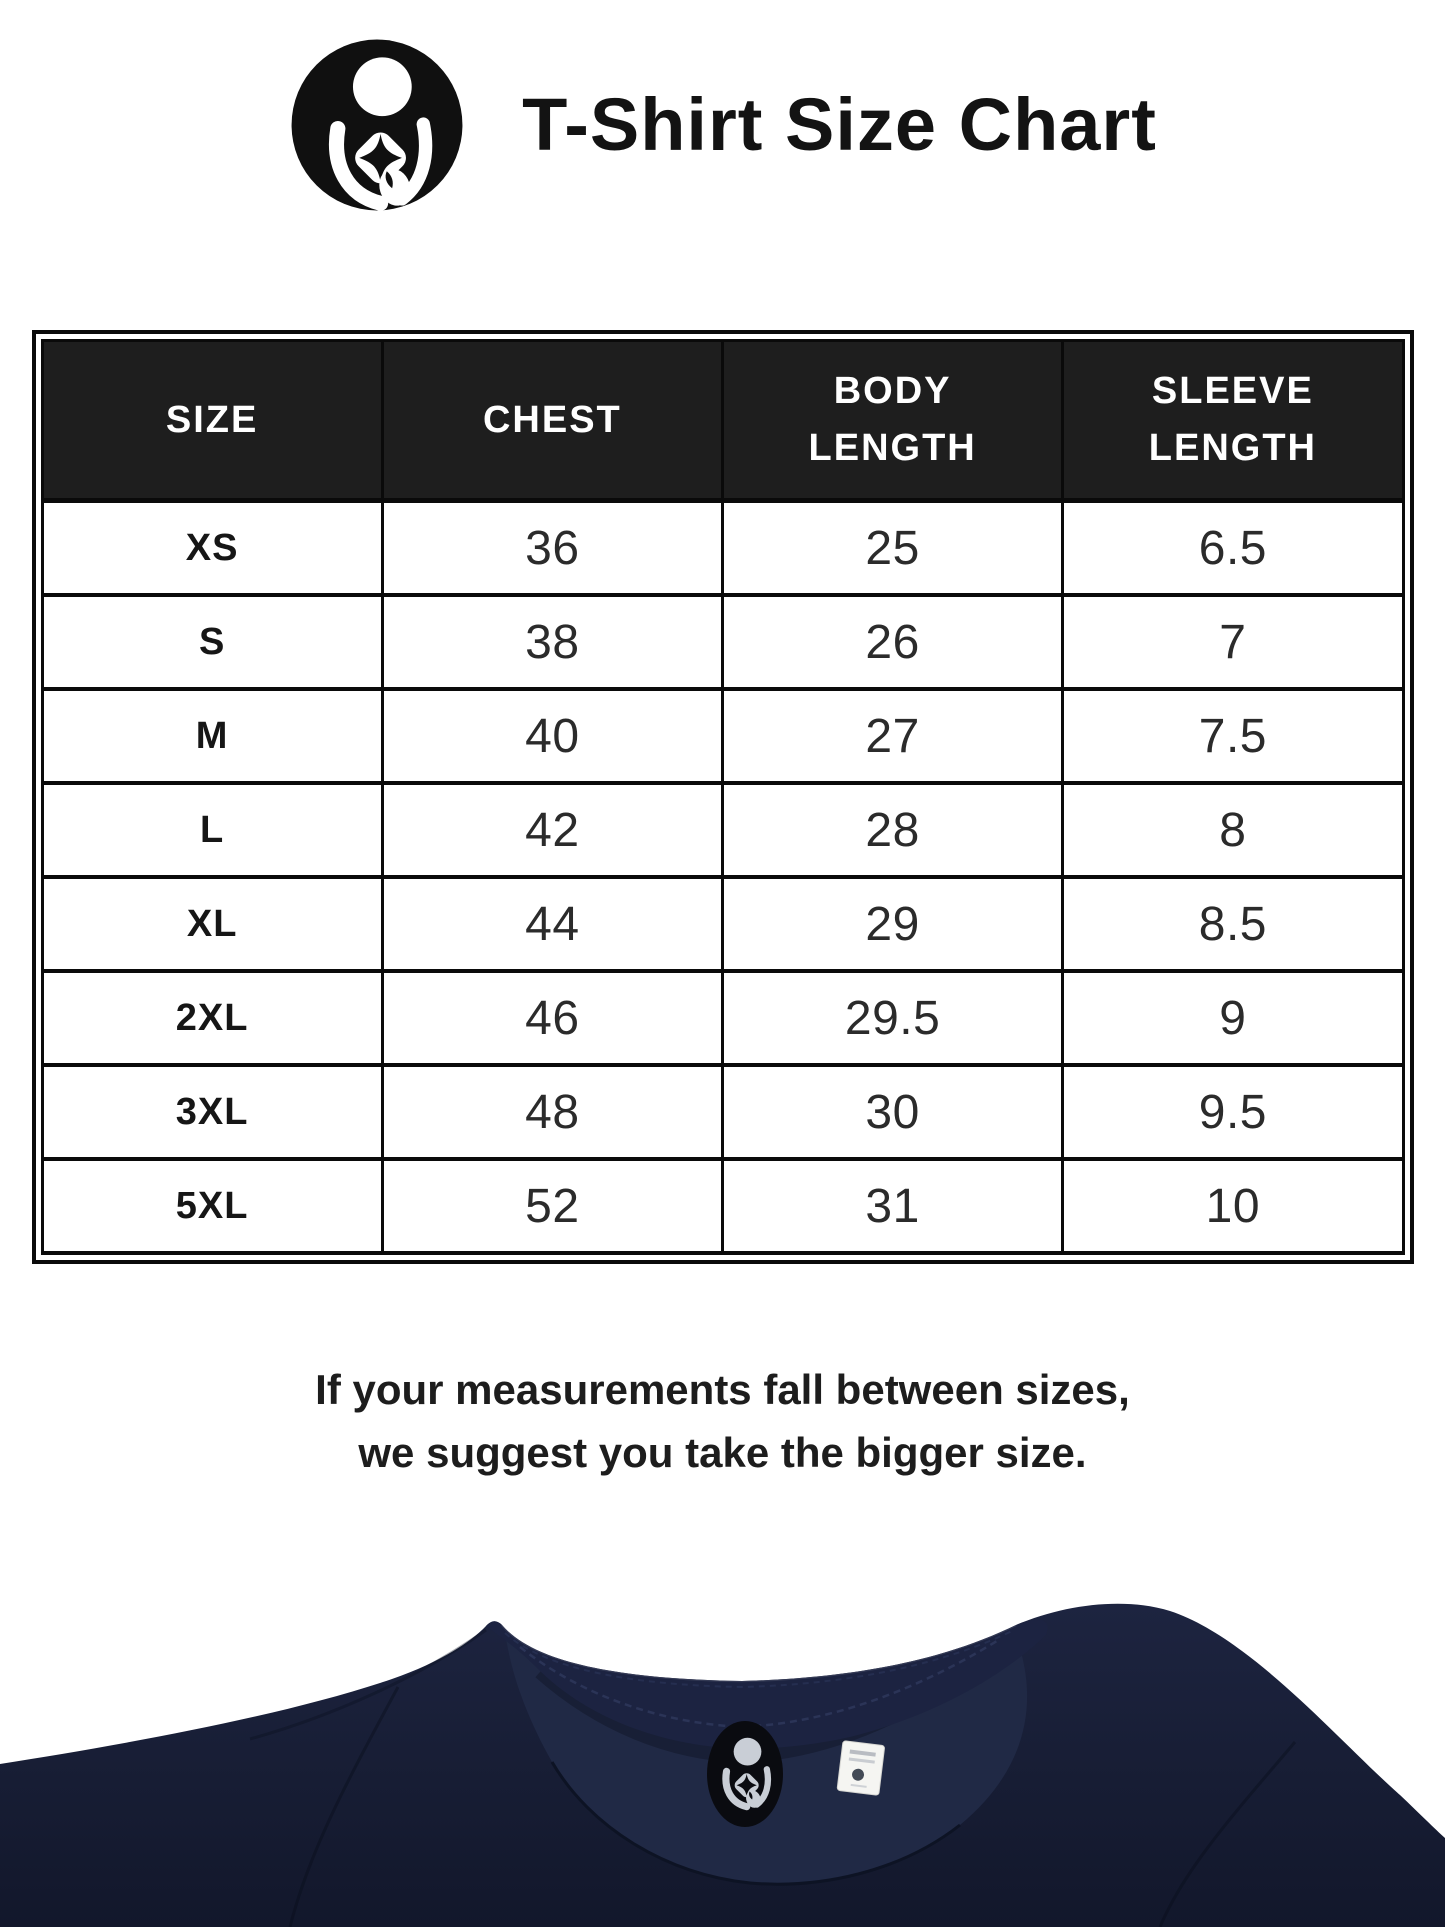  What do you see at coordinates (552, 830) in the screenshot?
I see `chest-cell: 42` at bounding box center [552, 830].